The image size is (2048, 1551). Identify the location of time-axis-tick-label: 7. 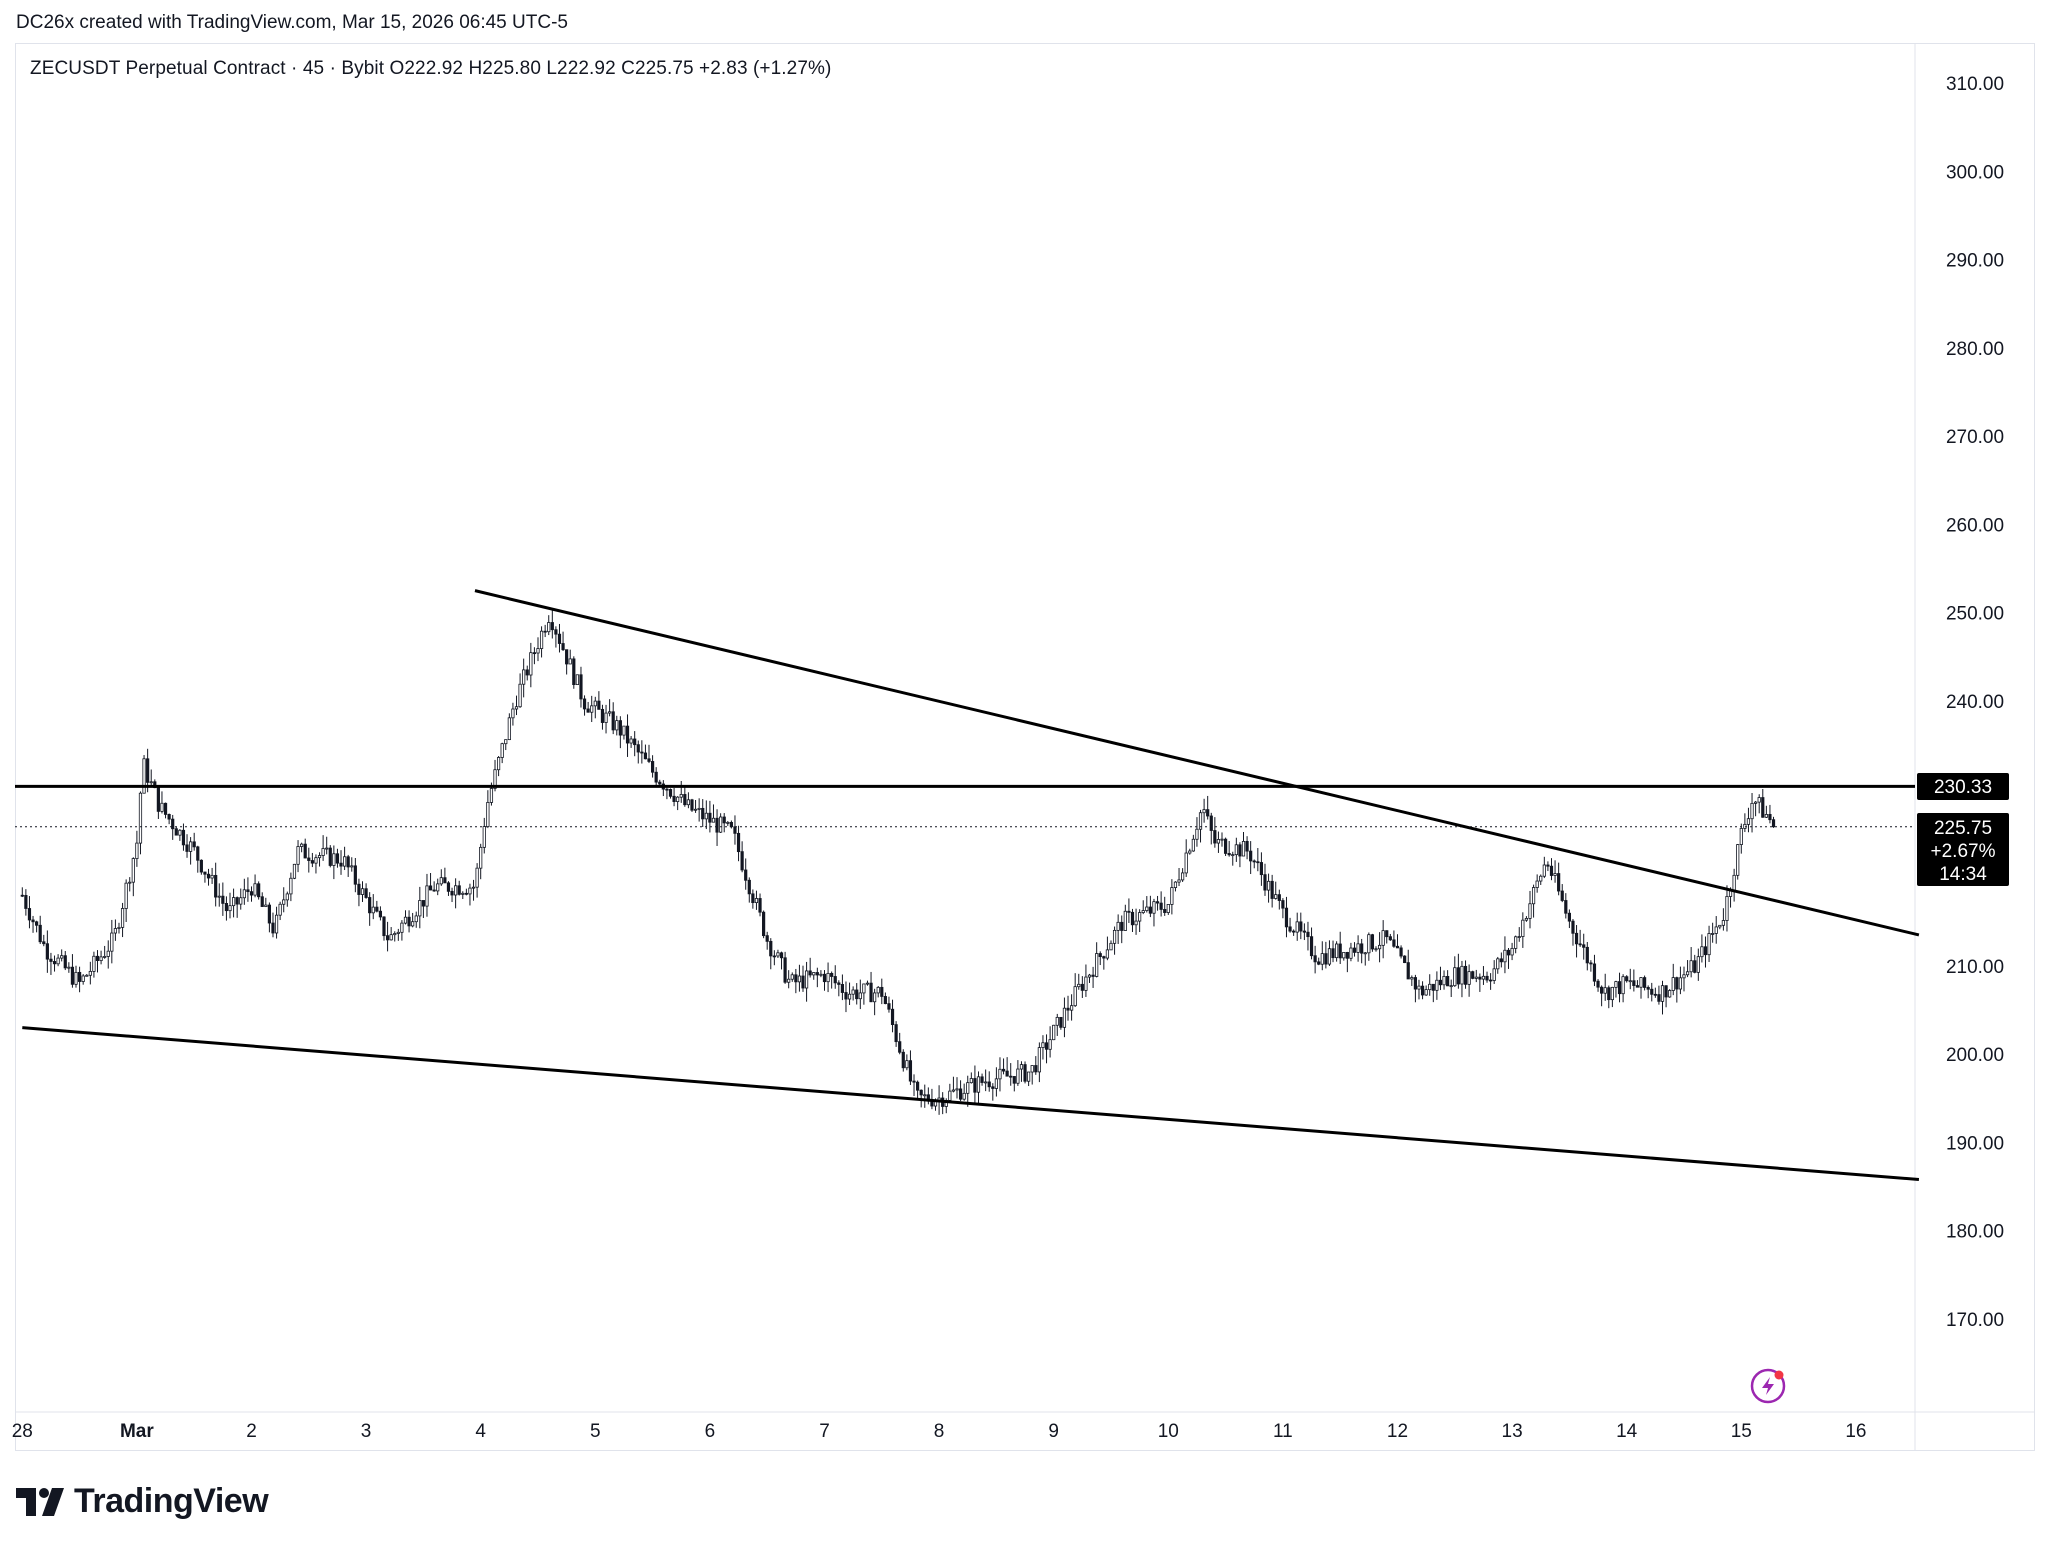
(824, 1431).